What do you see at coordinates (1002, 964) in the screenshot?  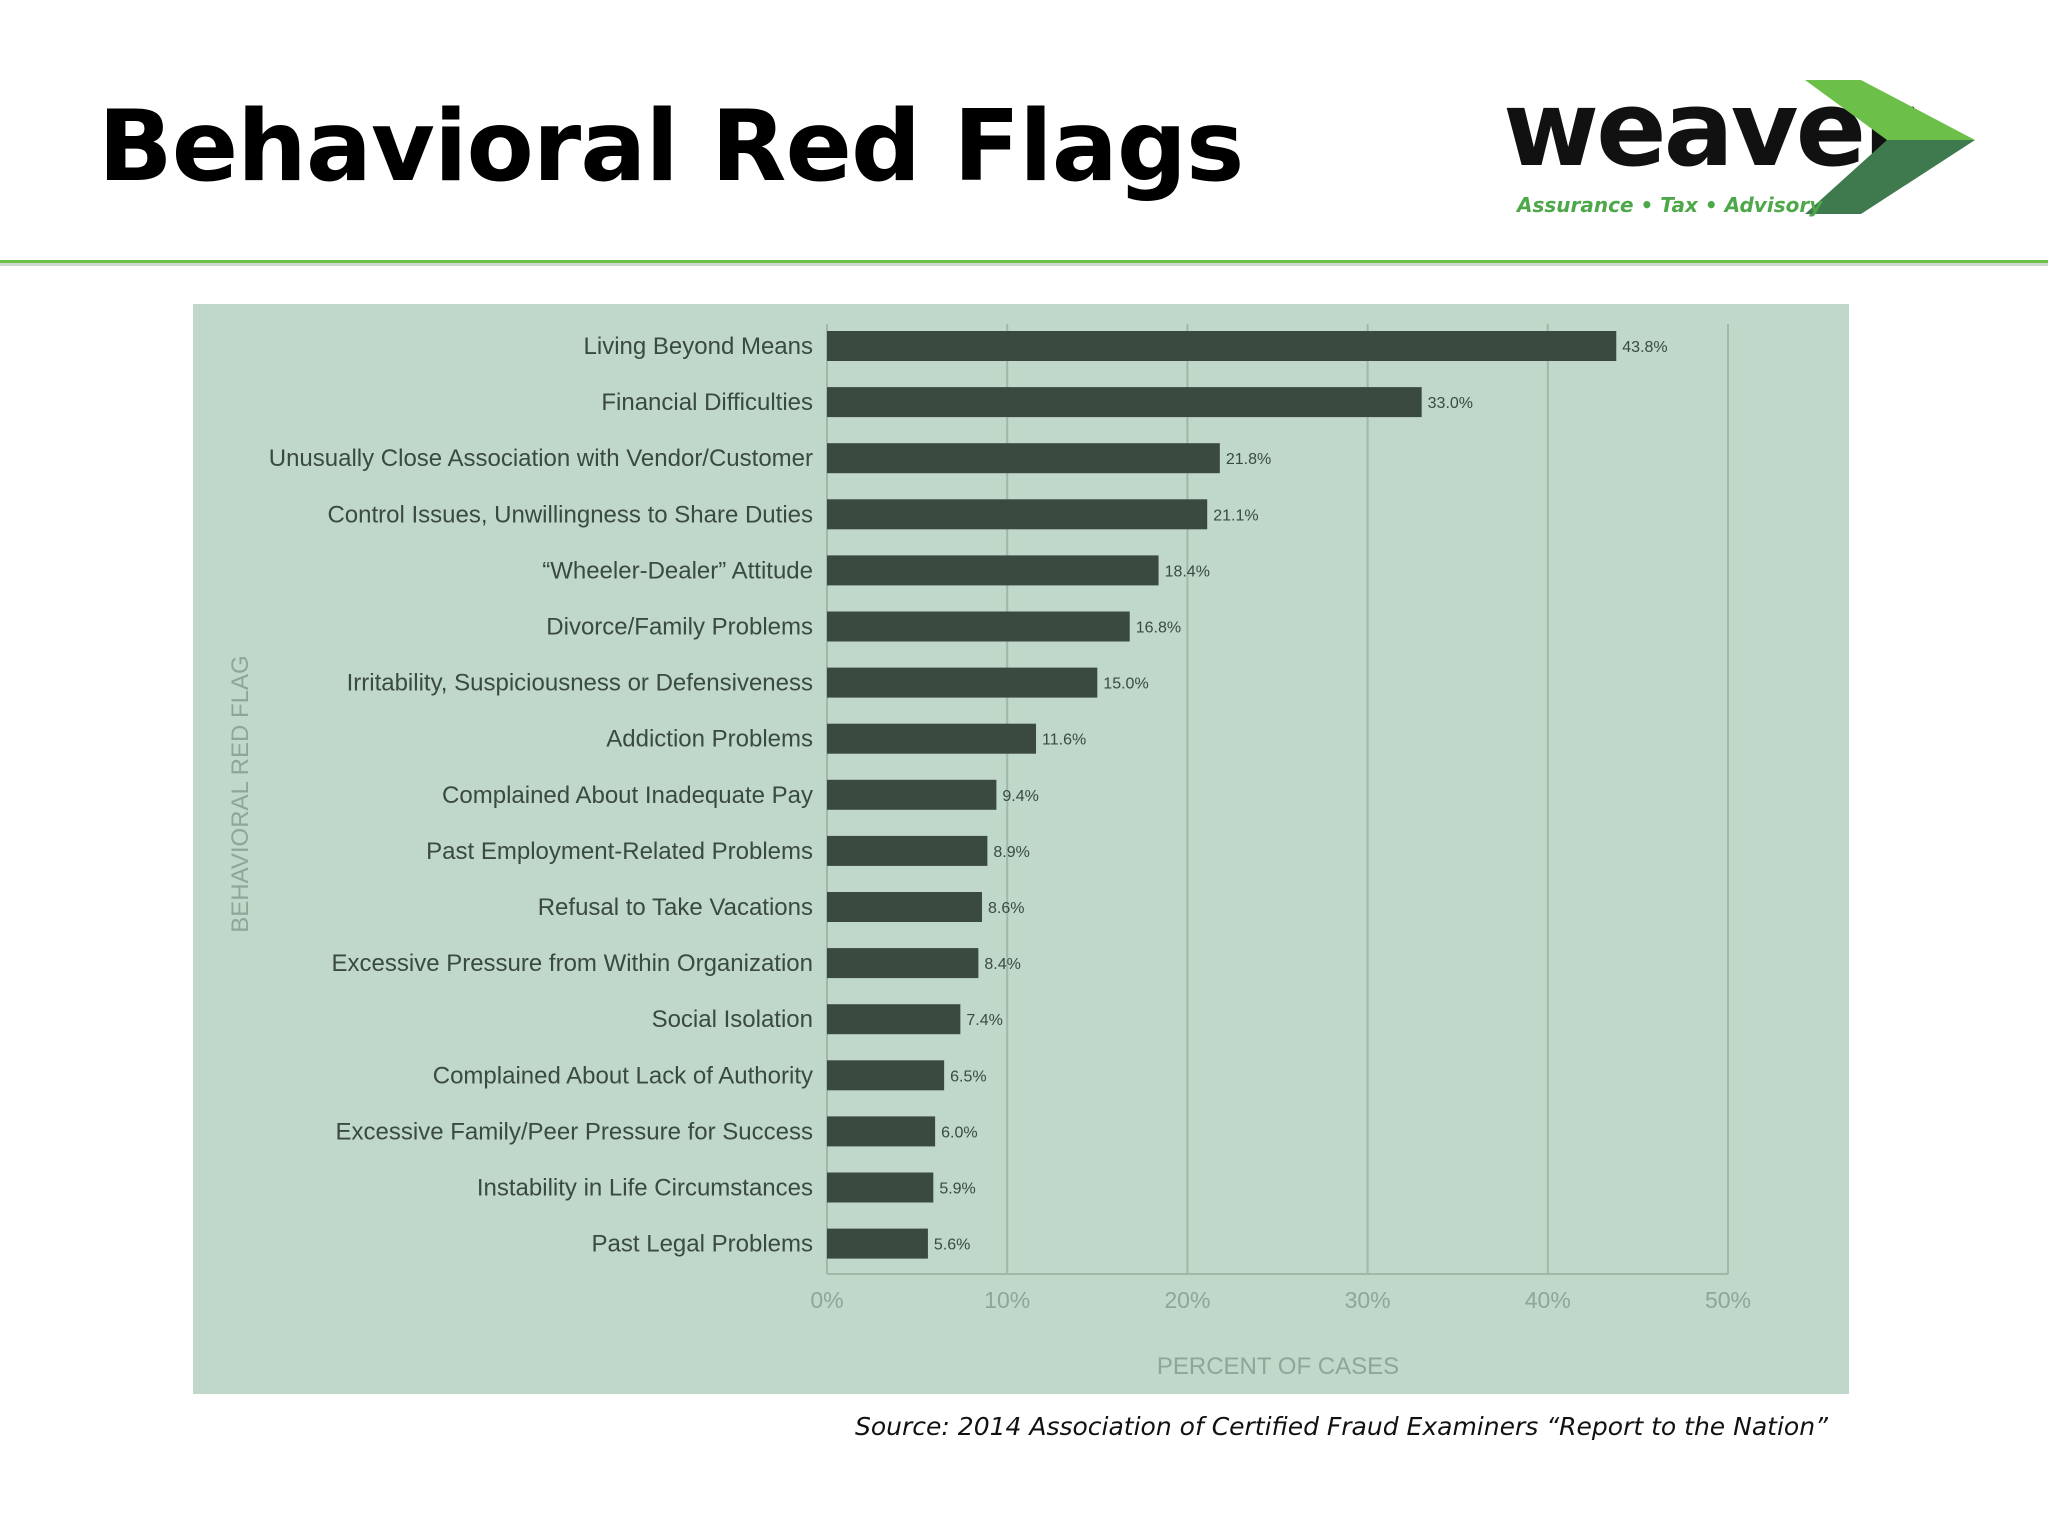 I see `value-label: 8.4%` at bounding box center [1002, 964].